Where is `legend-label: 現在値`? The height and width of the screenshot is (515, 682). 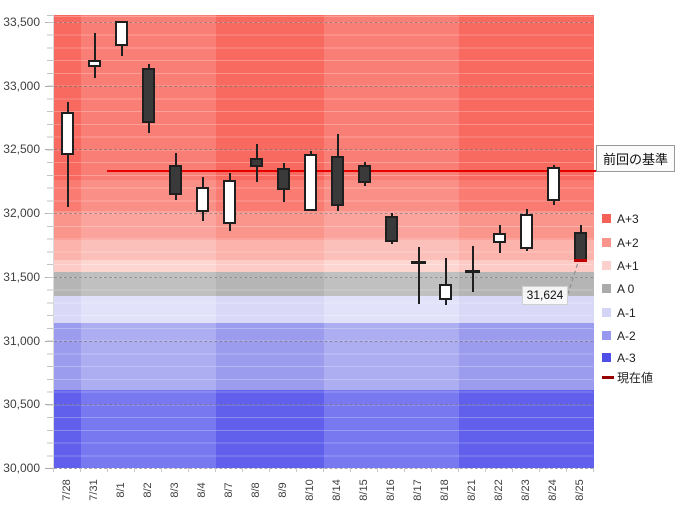 legend-label: 現在値 is located at coordinates (635, 378).